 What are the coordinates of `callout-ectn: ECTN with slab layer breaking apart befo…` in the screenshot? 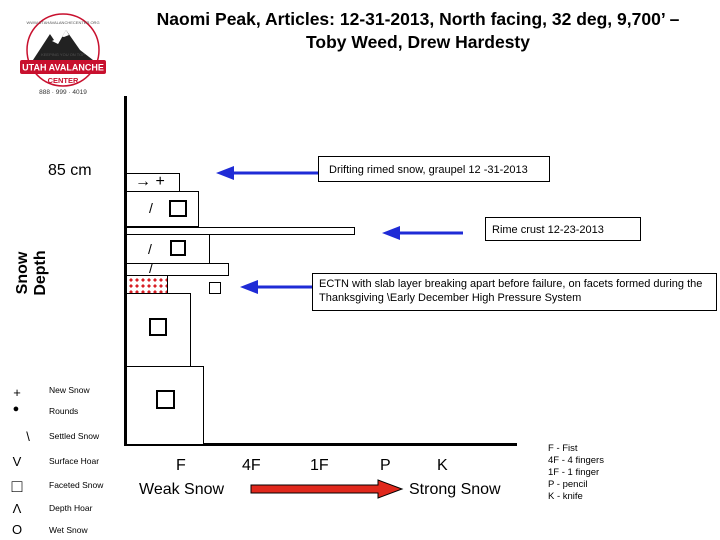 It's located at (514, 292).